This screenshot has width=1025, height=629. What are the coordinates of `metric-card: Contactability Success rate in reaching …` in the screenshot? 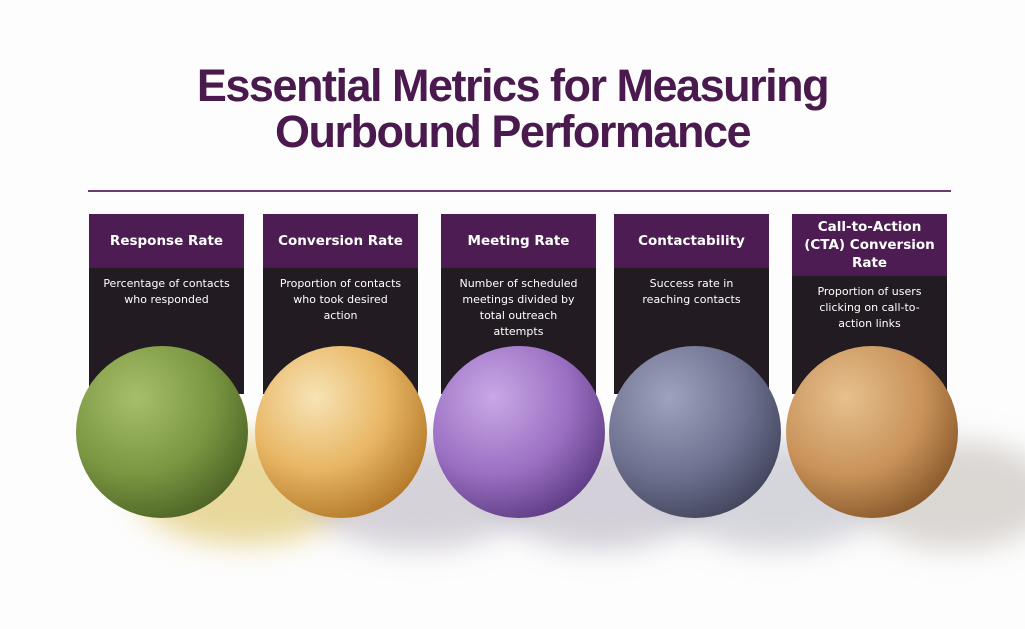 It's located at (691, 304).